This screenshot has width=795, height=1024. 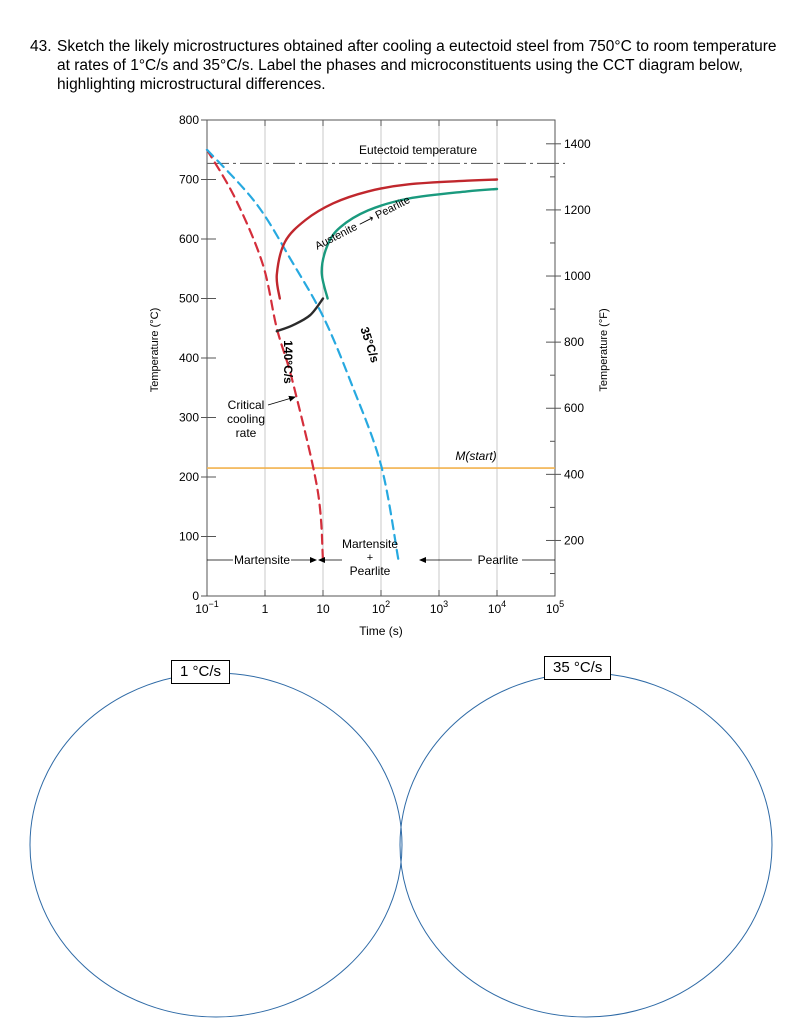 What do you see at coordinates (370, 544) in the screenshot?
I see `mix-martensite-label: Martensite` at bounding box center [370, 544].